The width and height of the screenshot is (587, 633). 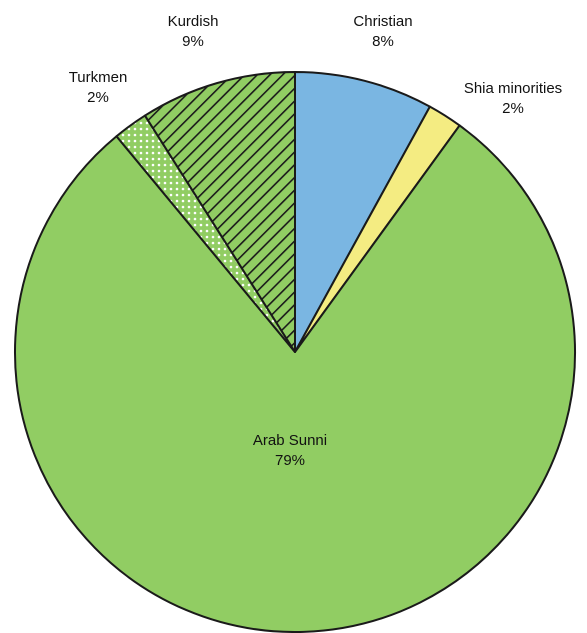 I want to click on pie-slice-kurdish, so click(x=219, y=212).